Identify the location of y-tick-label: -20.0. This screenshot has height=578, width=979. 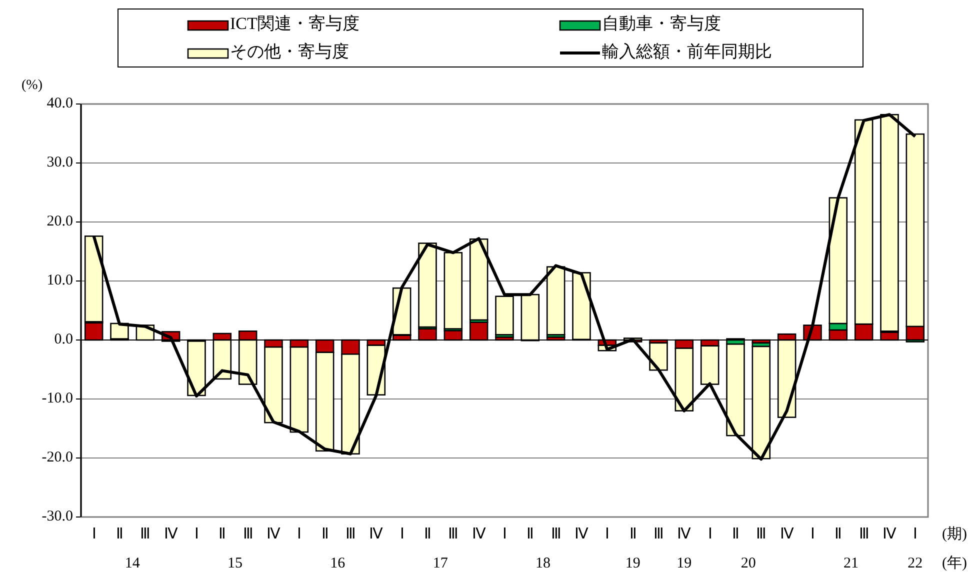
(57, 457).